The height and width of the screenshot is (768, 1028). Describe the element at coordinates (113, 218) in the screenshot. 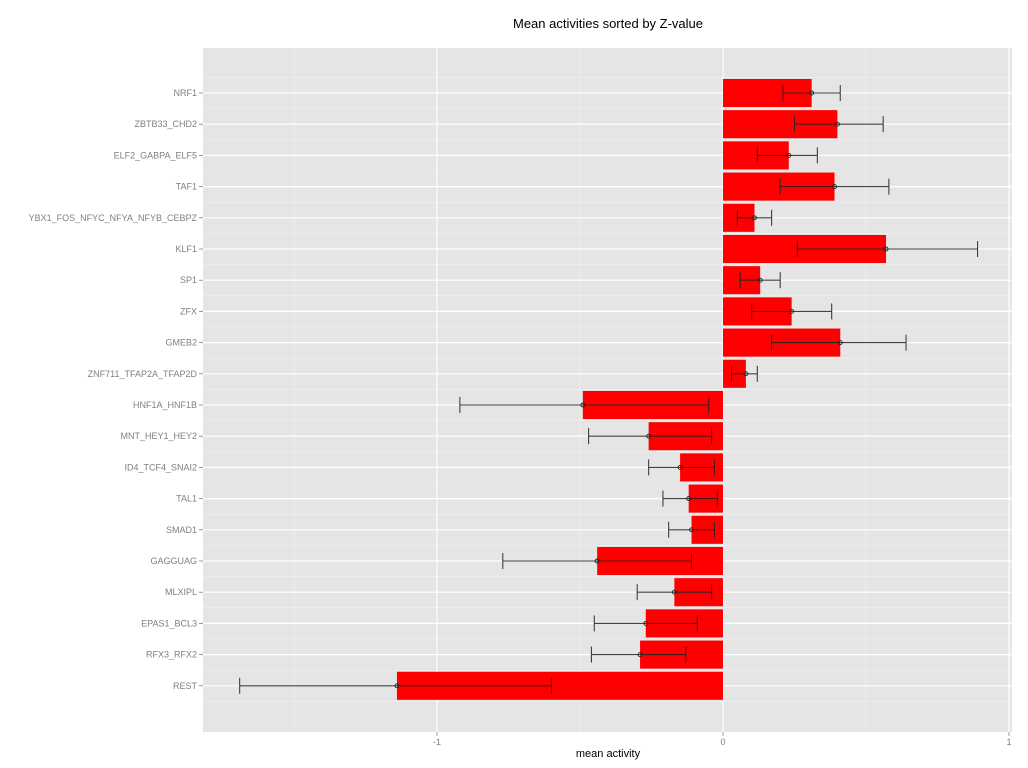

I see `y-tick-label: YBX1_FOS_NFYC_NFYA_NFYB_CEBPZ` at that location.